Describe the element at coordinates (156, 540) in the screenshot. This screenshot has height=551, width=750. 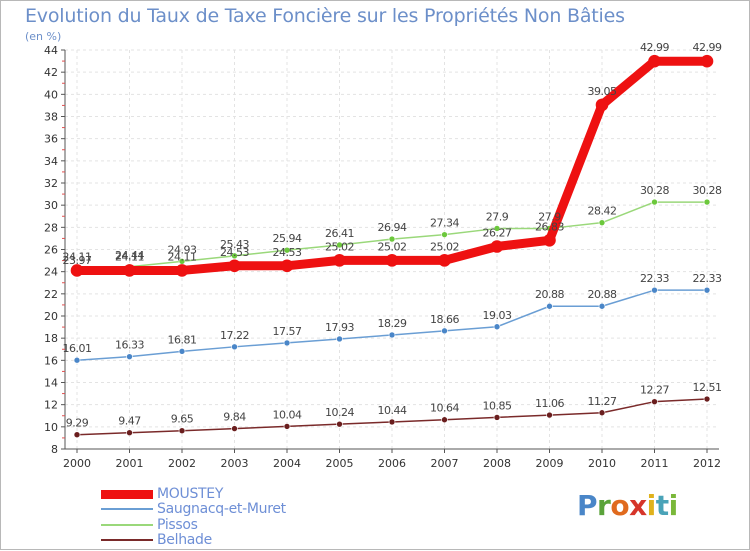
I see `legend-item-belhade: Belhade` at that location.